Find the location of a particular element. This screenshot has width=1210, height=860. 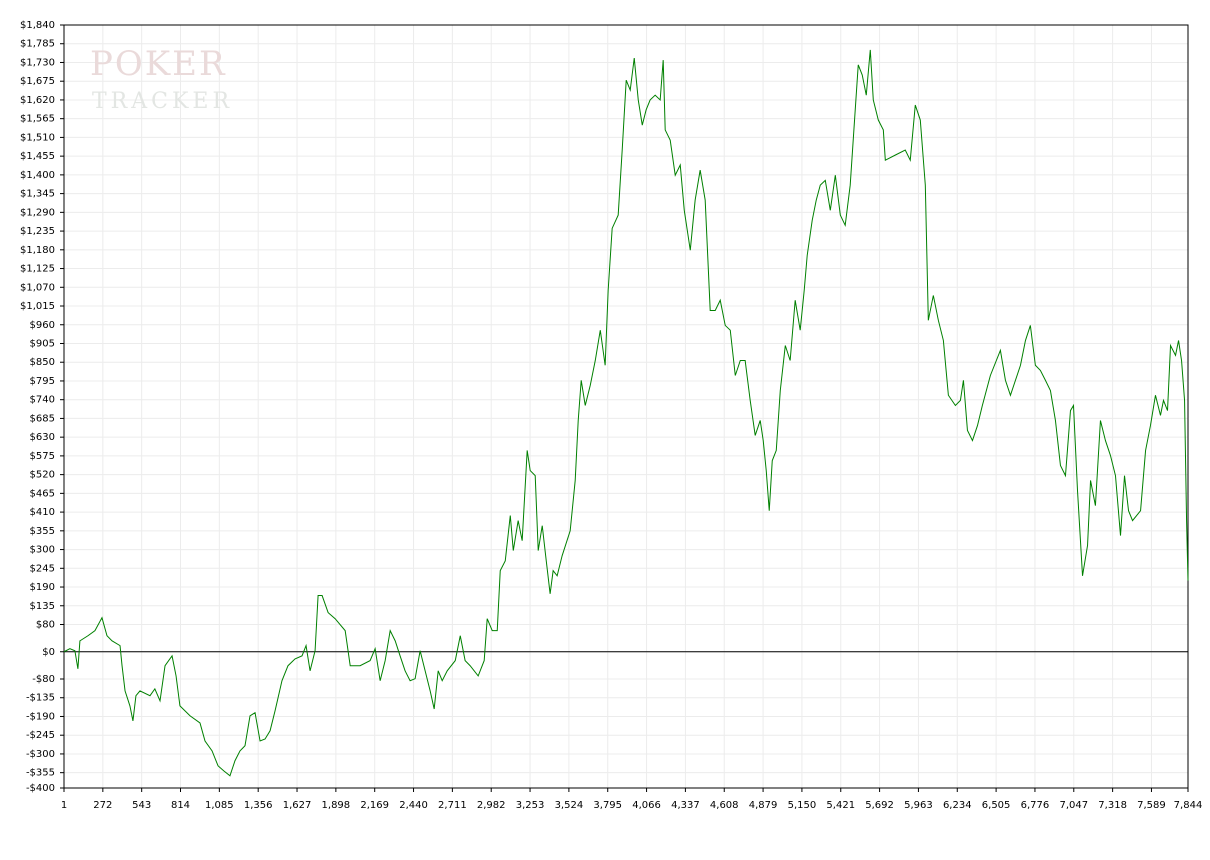

y-tick-label: $410 is located at coordinates (42, 512).